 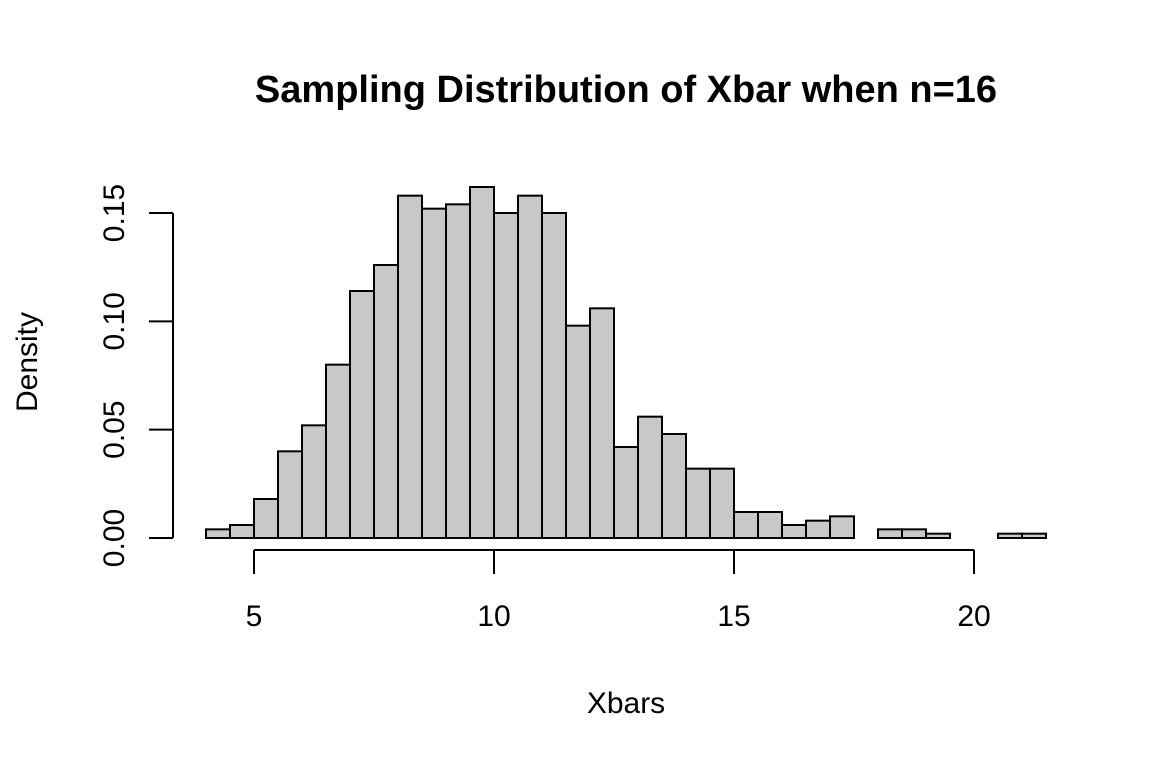 What do you see at coordinates (114, 429) in the screenshot?
I see `y-tick-label-1: 0.05` at bounding box center [114, 429].